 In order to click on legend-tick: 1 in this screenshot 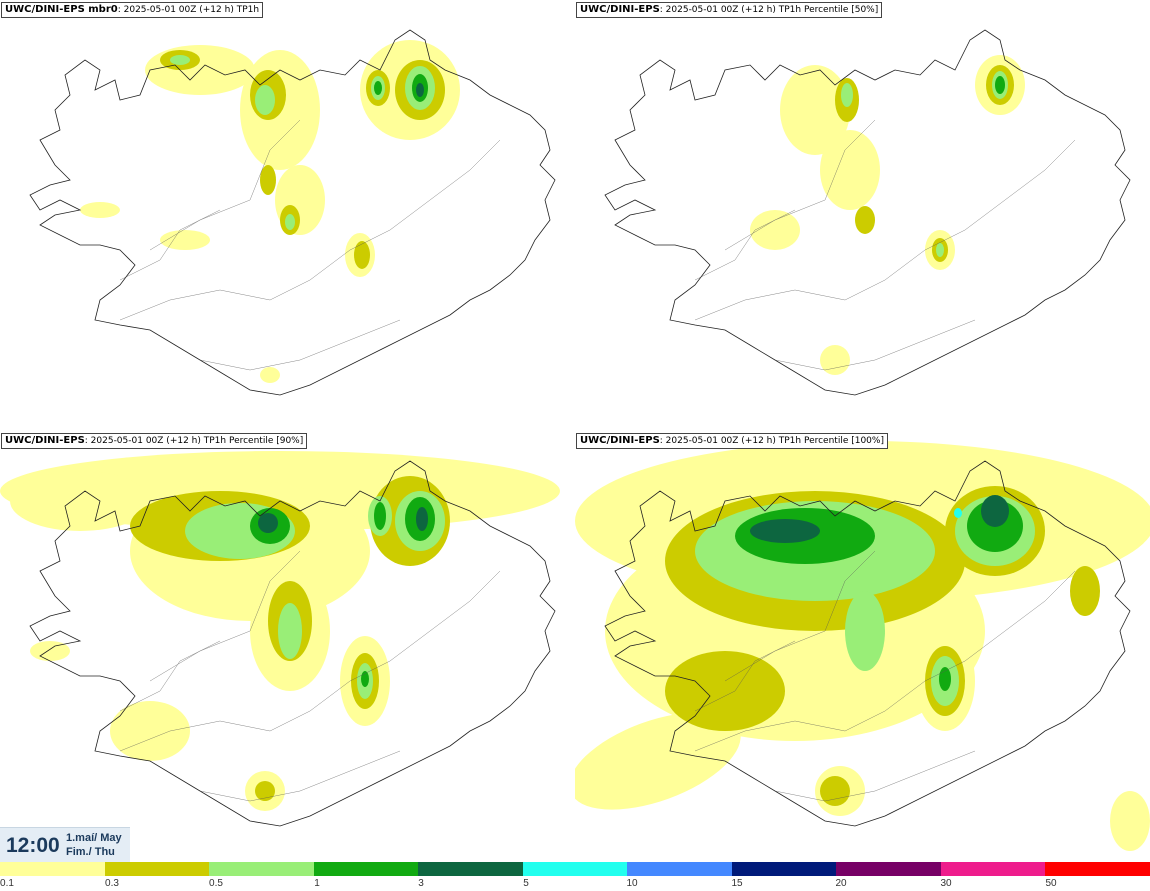, I will do `click(317, 883)`.